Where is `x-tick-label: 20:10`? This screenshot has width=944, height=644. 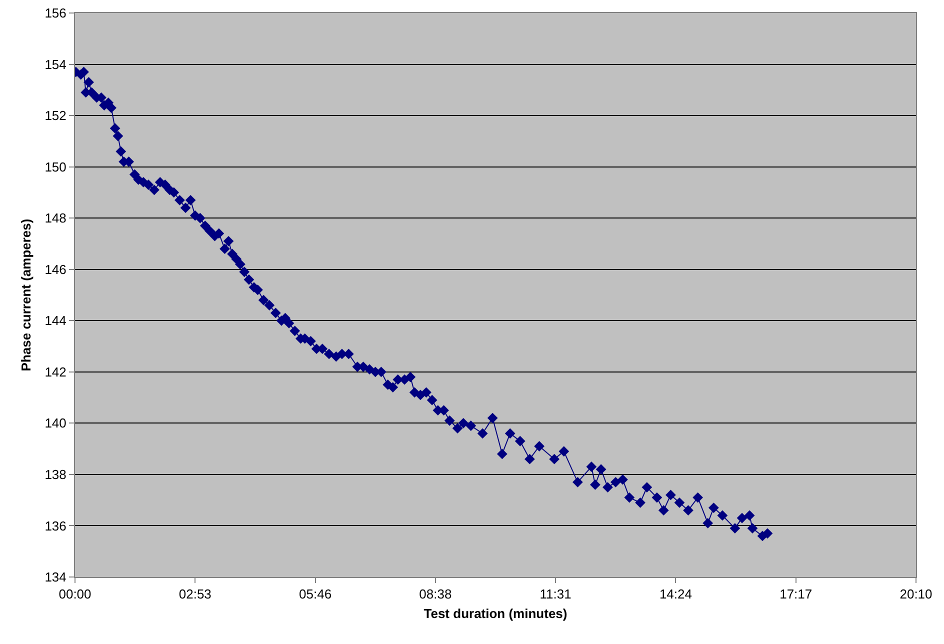 x-tick-label: 20:10 is located at coordinates (916, 594).